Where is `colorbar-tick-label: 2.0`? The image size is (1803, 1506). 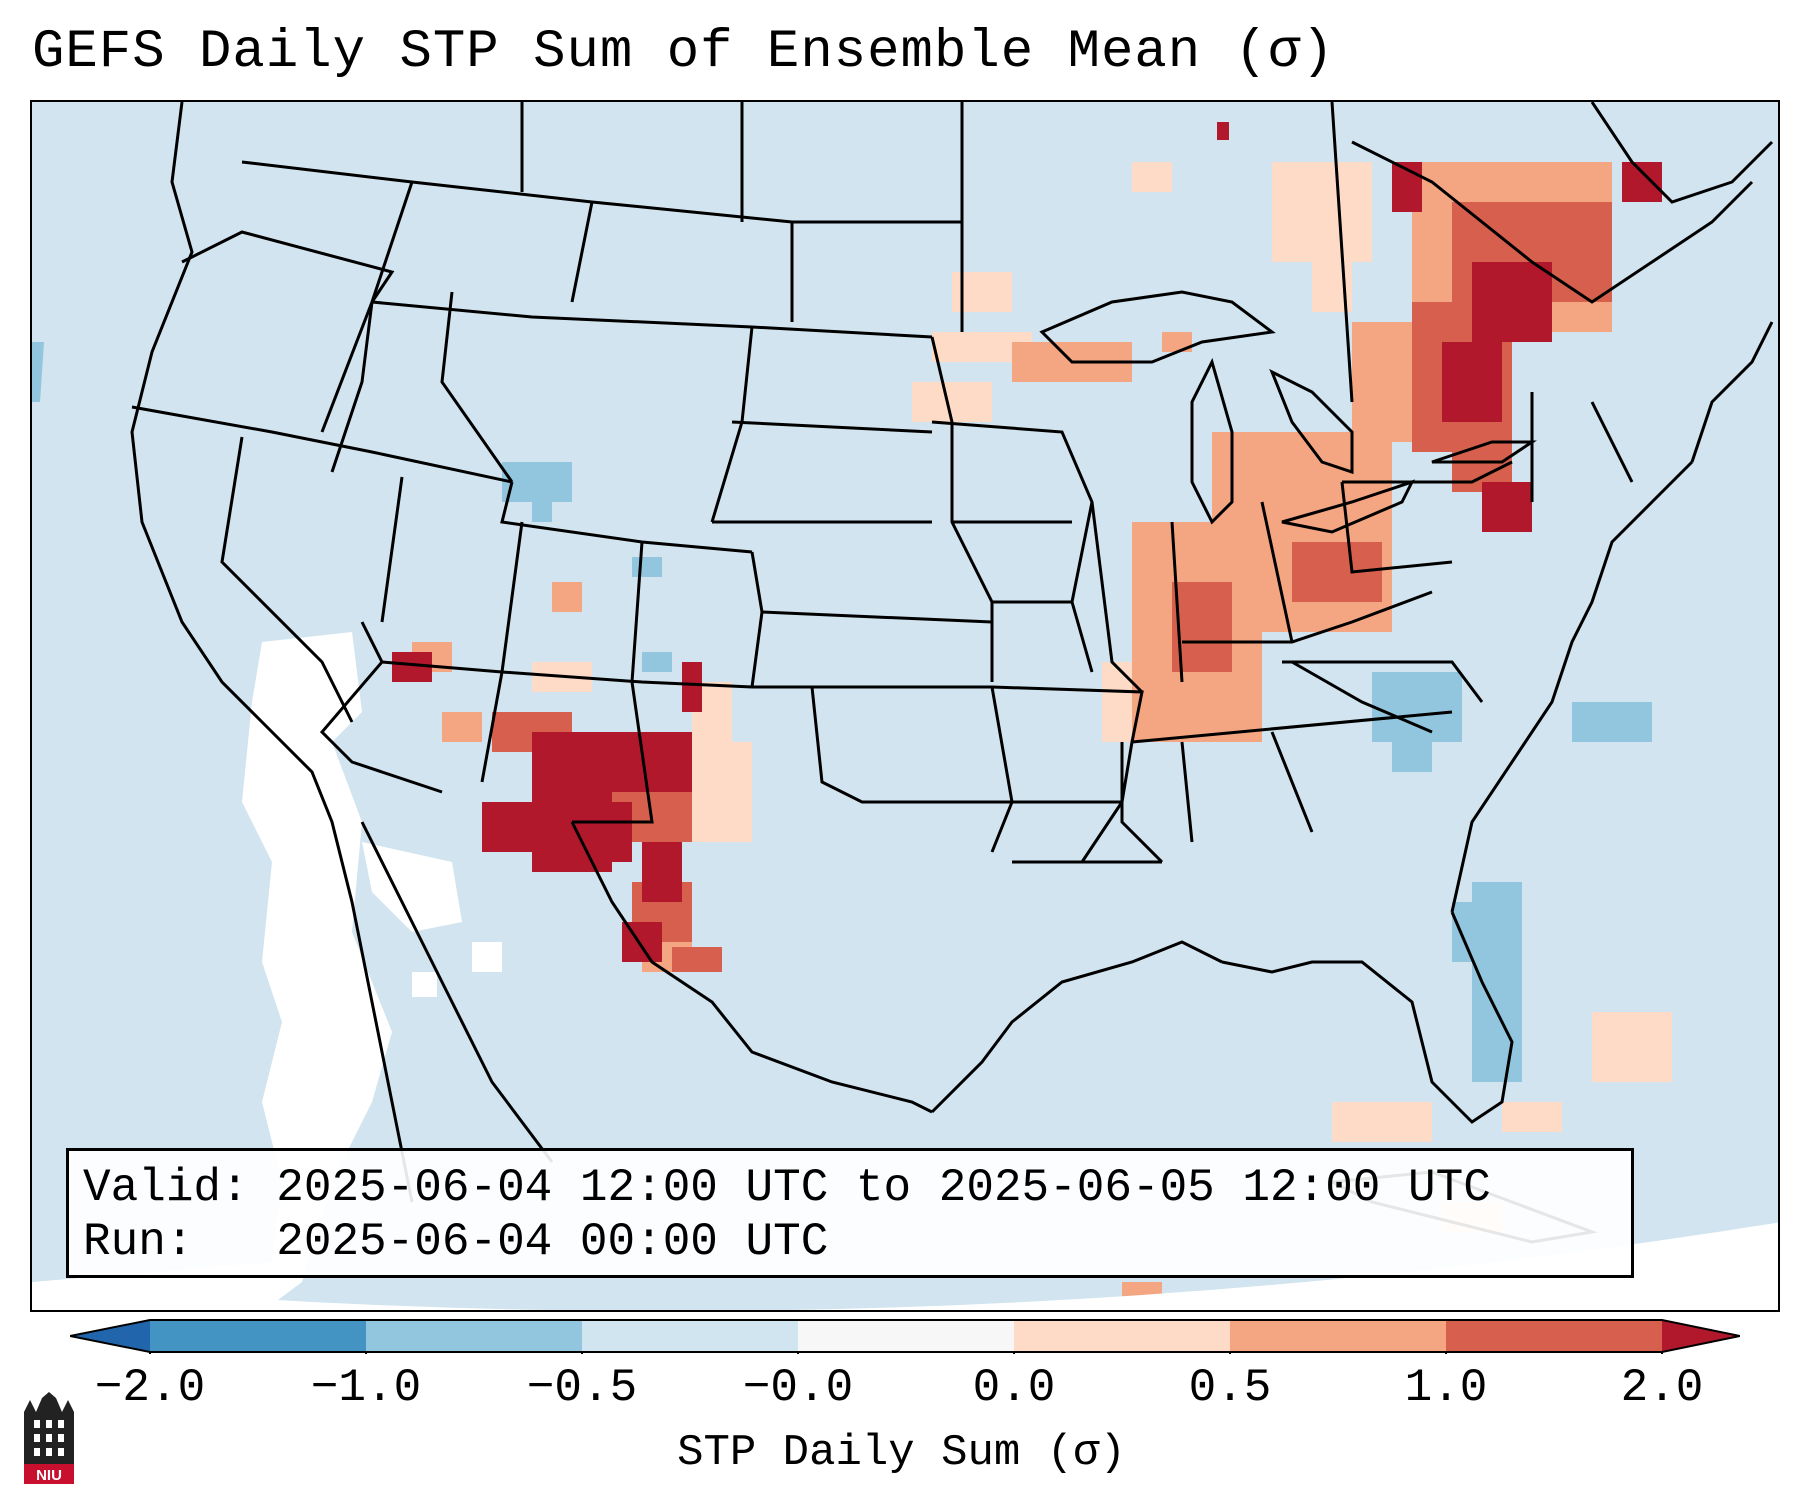
colorbar-tick-label: 2.0 is located at coordinates (1662, 1388).